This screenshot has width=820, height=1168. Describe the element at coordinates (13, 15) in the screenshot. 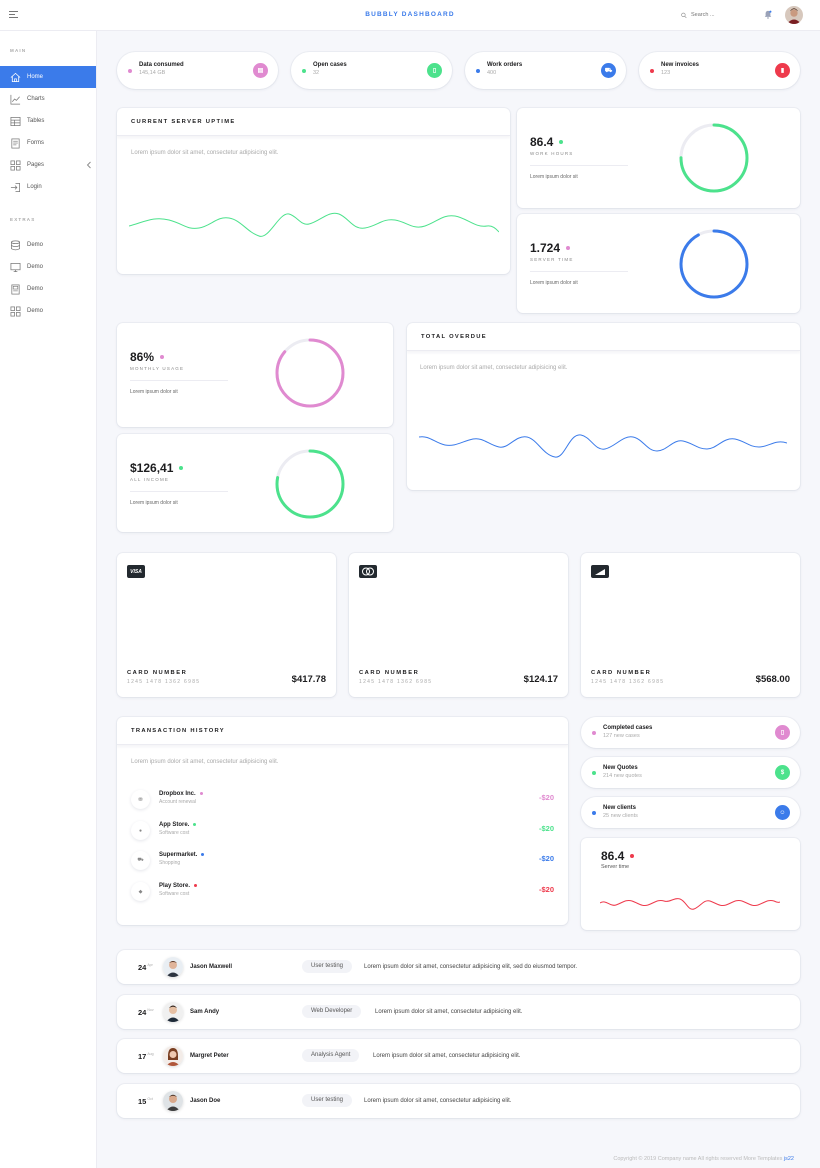

I see `hamburger-menu-icon` at that location.